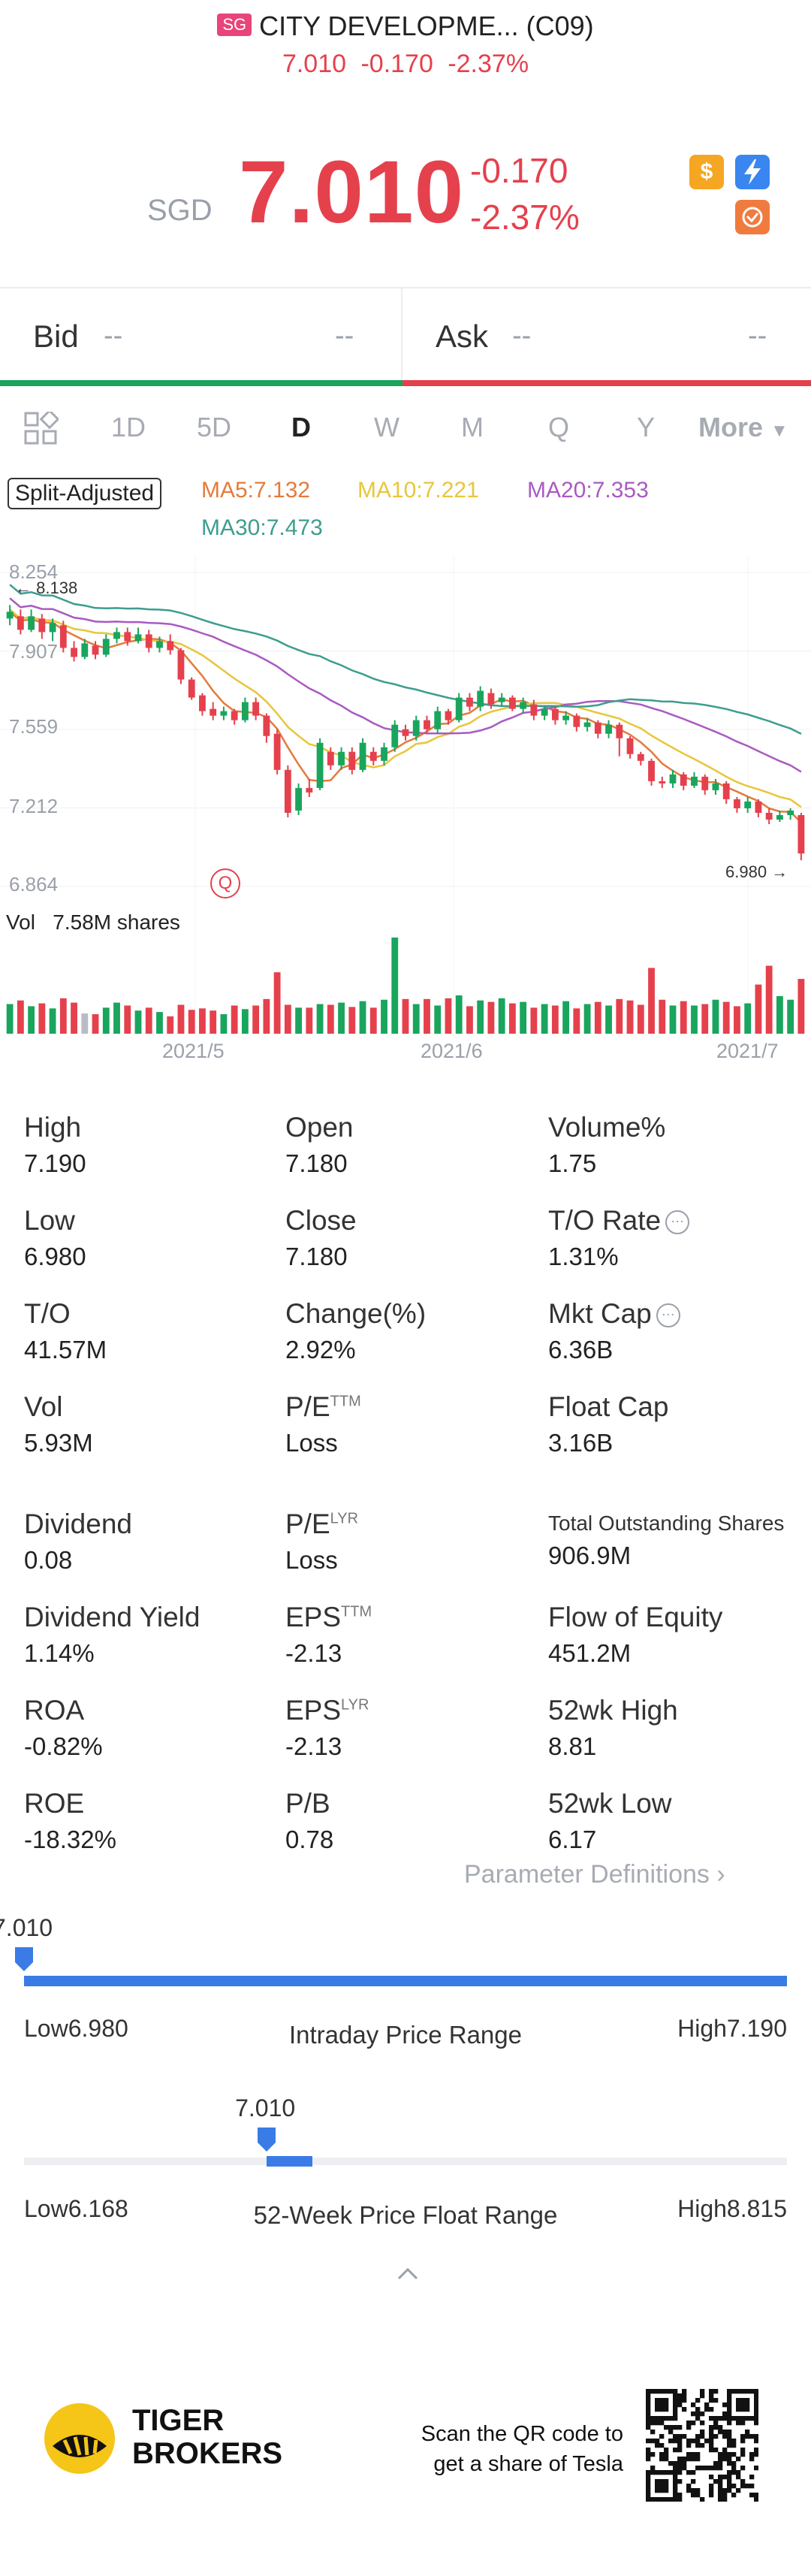  What do you see at coordinates (702, 2445) in the screenshot?
I see `qr-code` at bounding box center [702, 2445].